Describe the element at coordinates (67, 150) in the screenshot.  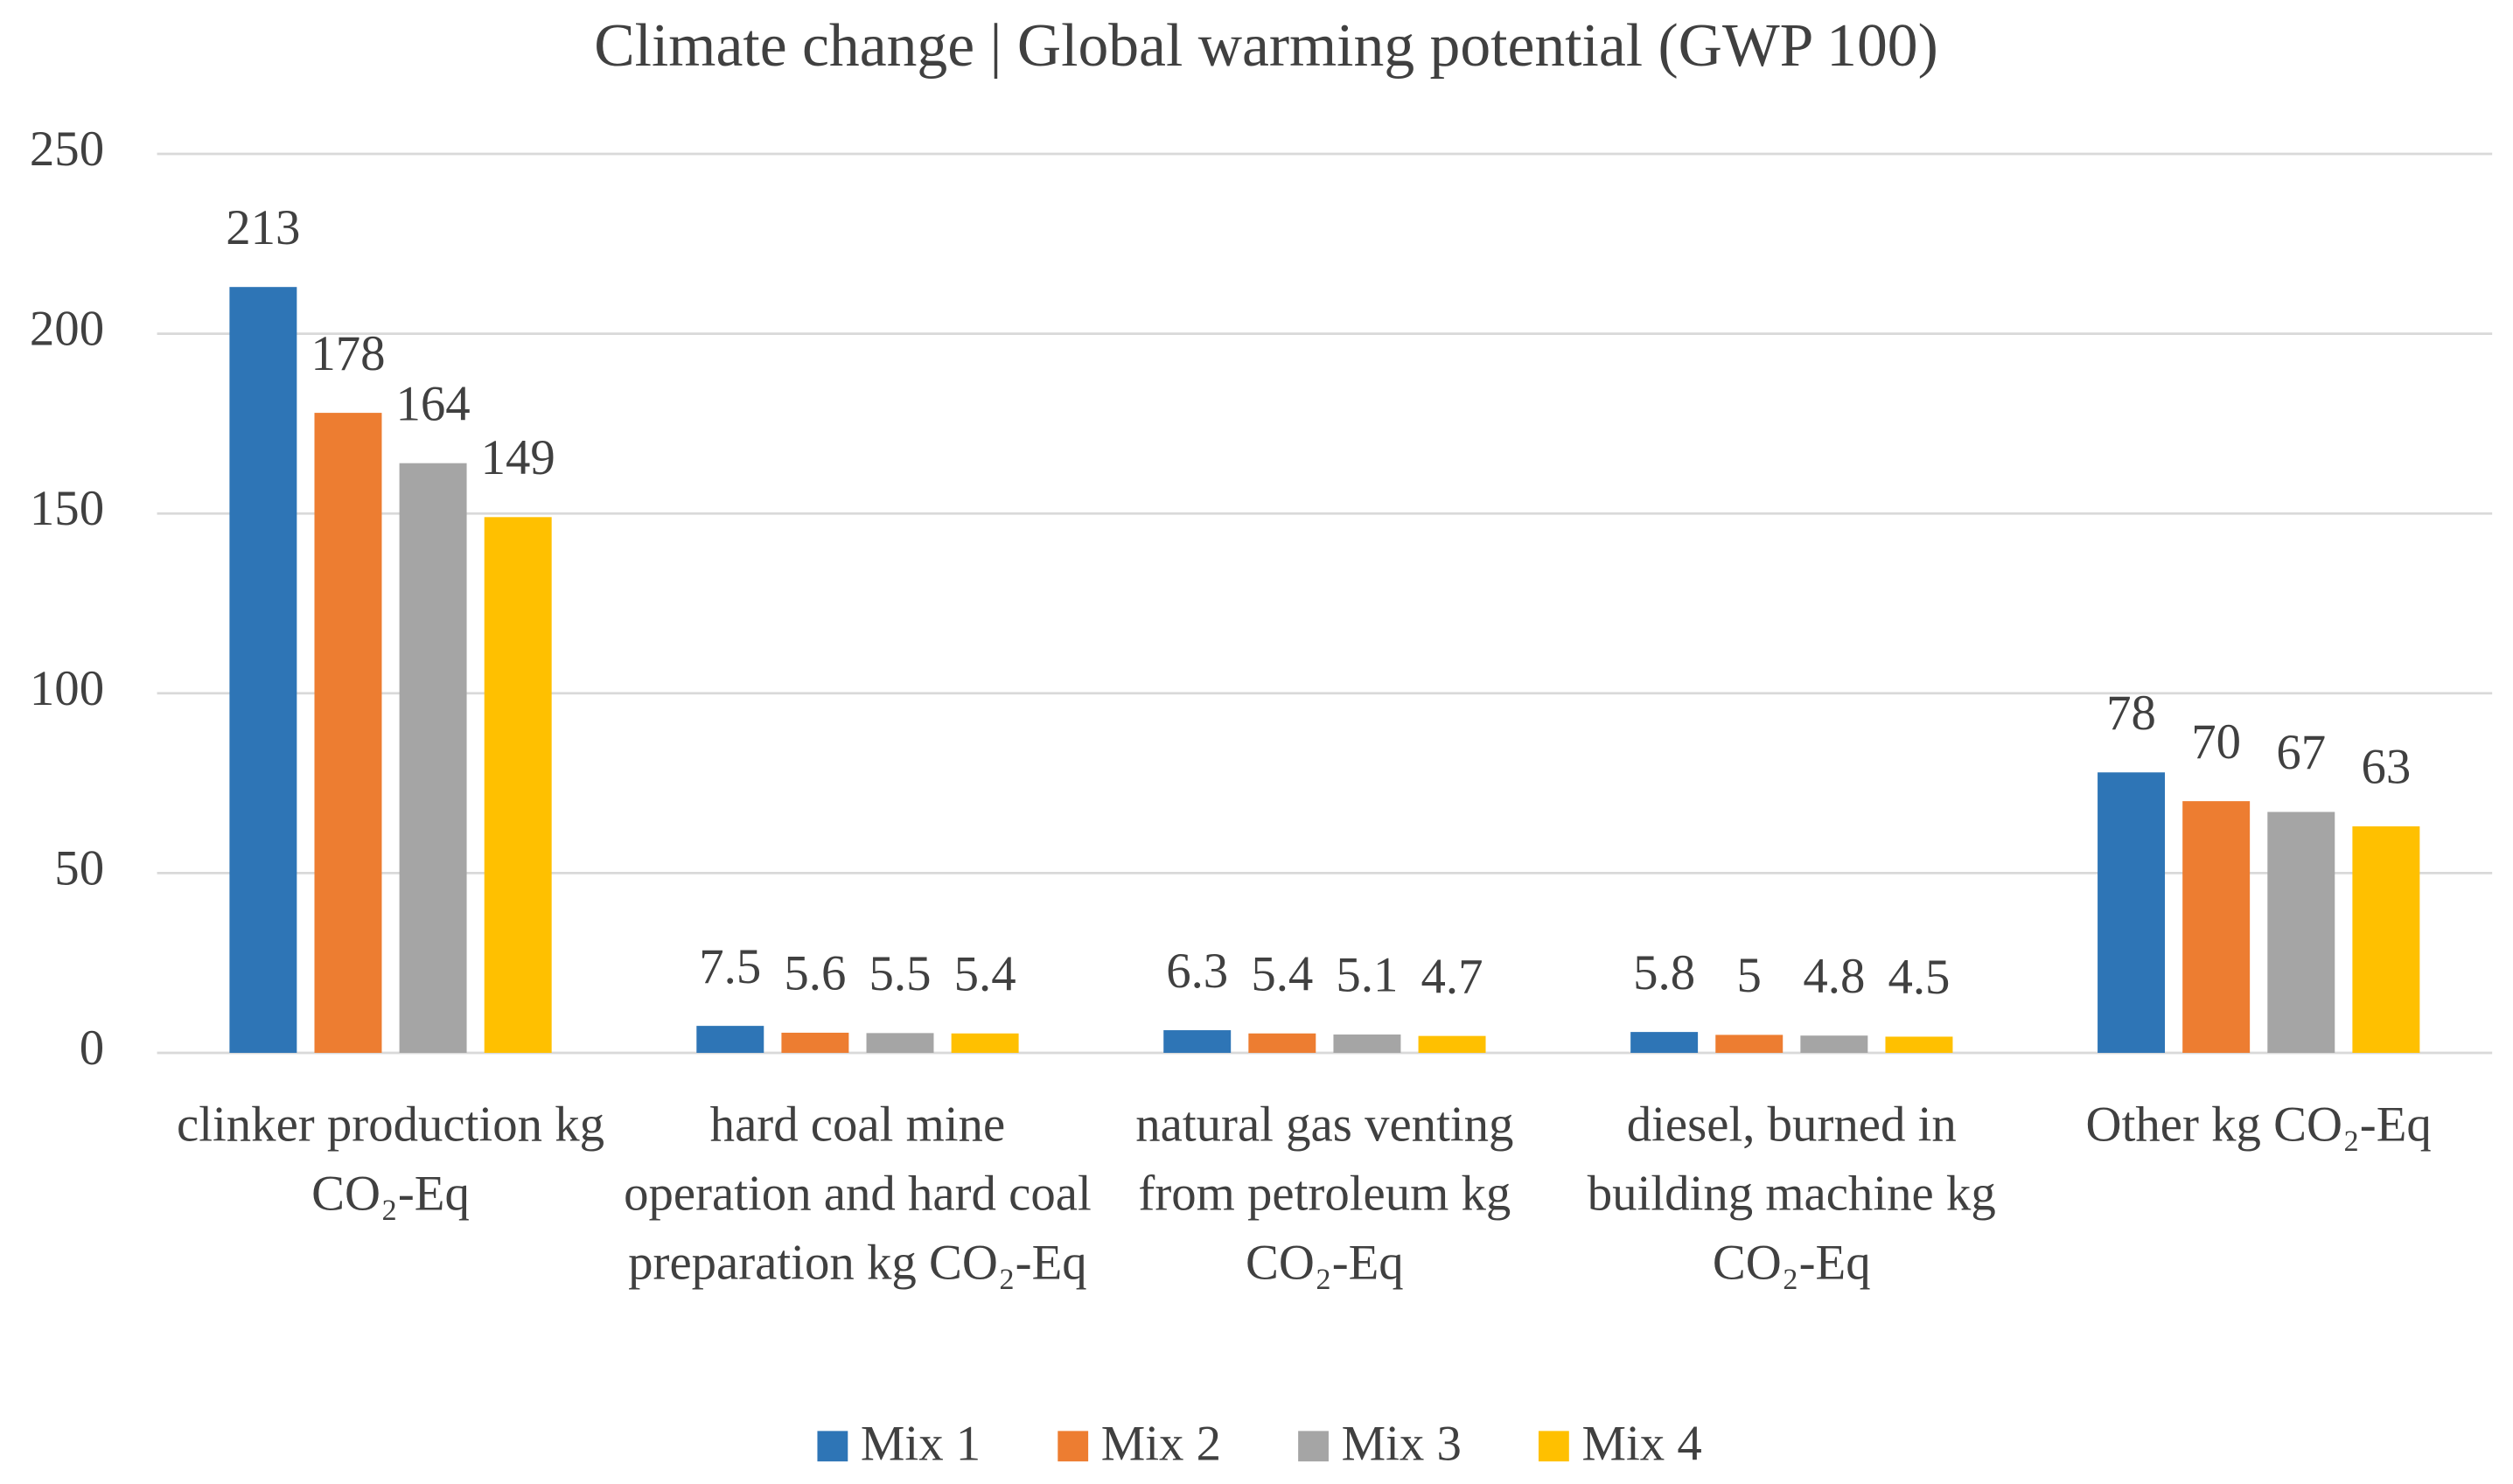
I see `y-tick-label: 250` at that location.